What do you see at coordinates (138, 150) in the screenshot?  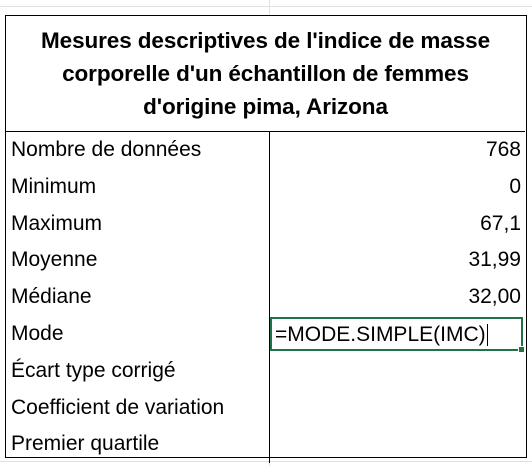 I see `label-cell-nombre: Nombre de données` at bounding box center [138, 150].